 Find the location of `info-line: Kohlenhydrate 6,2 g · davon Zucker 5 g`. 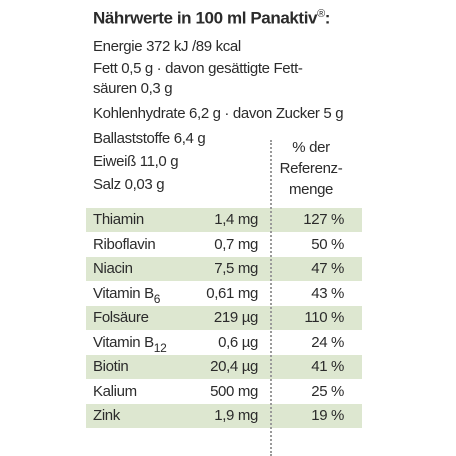

info-line: Kohlenhydrate 6,2 g · davon Zucker 5 g is located at coordinates (218, 113).